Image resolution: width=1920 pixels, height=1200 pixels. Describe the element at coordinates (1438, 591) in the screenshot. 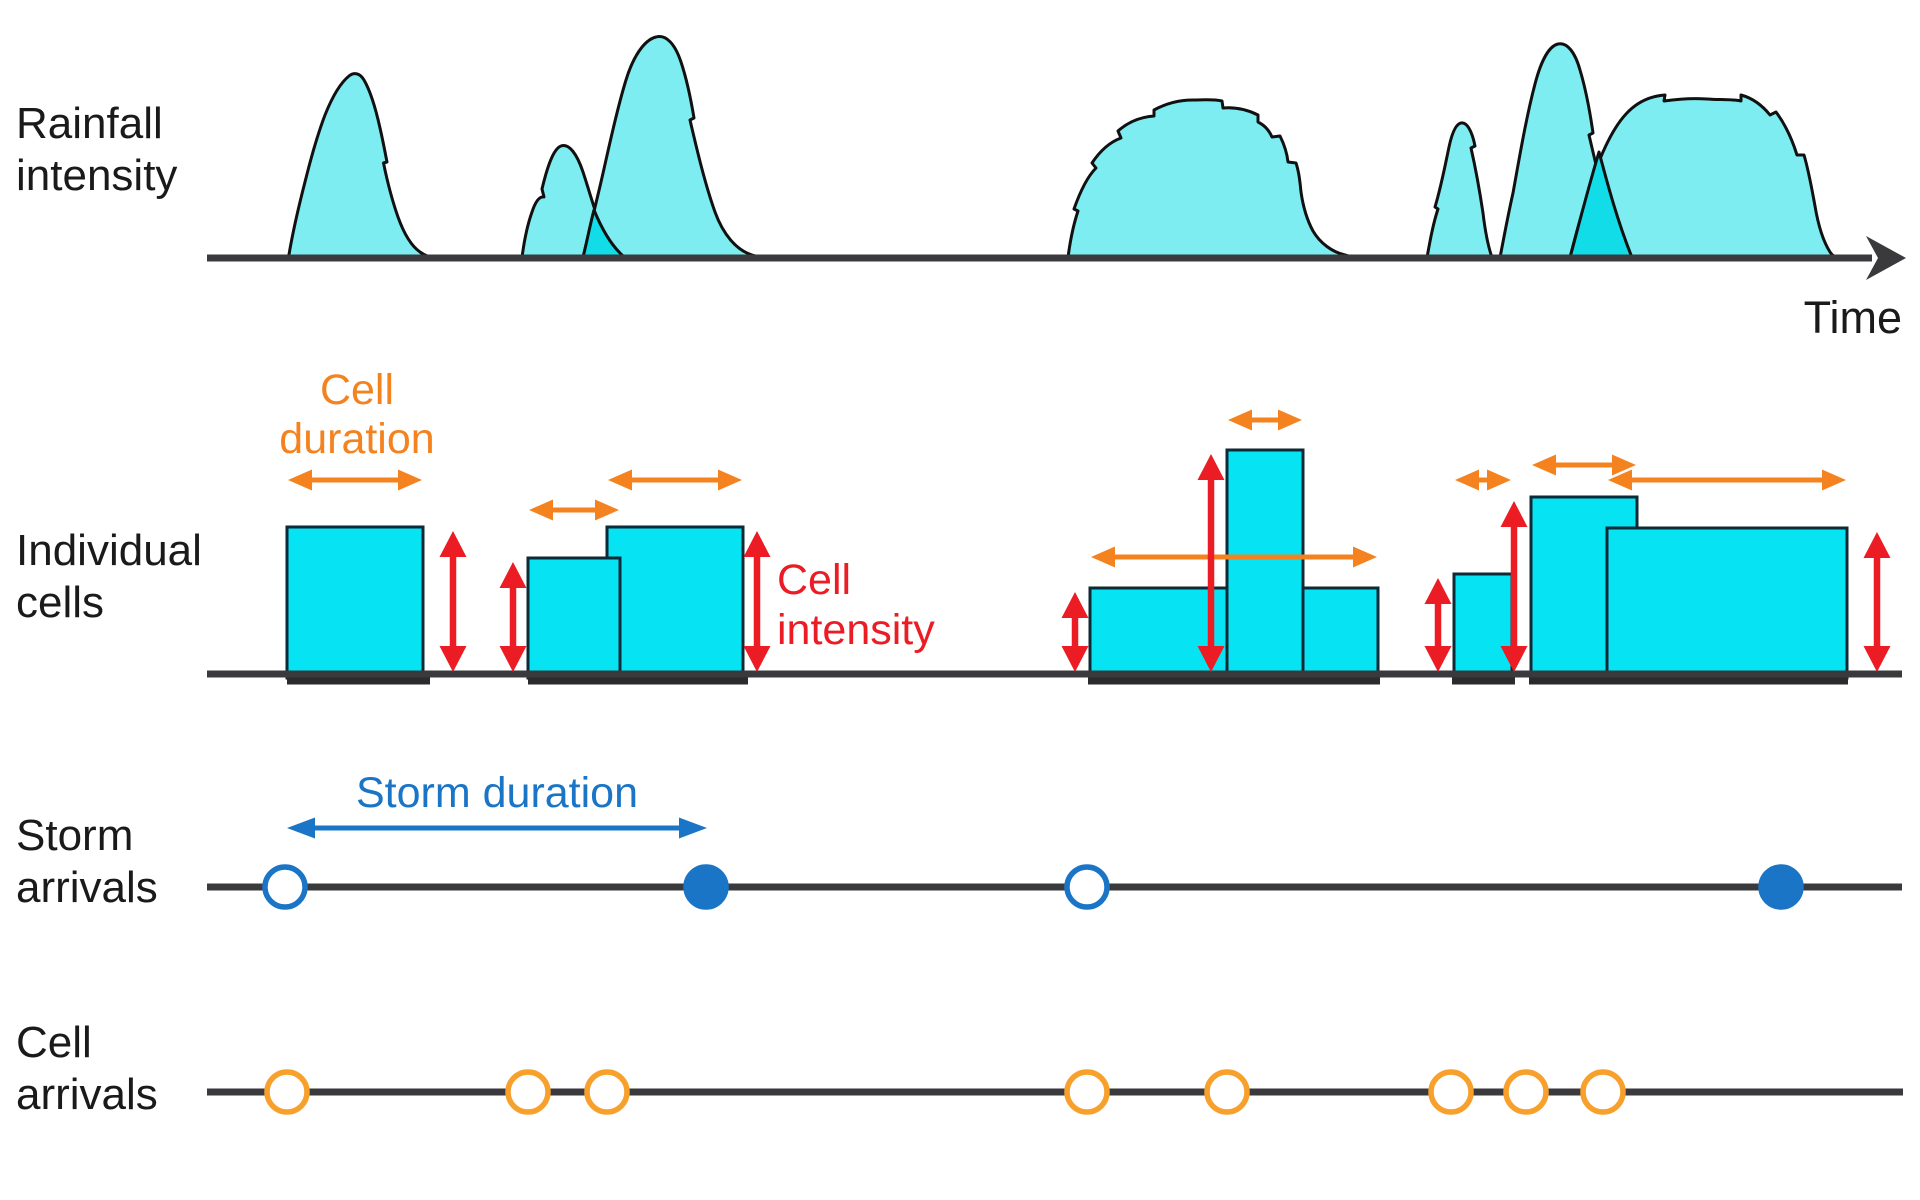

I see `cell-intensity-arrow-storm3-cell1-head-up-icon` at that location.